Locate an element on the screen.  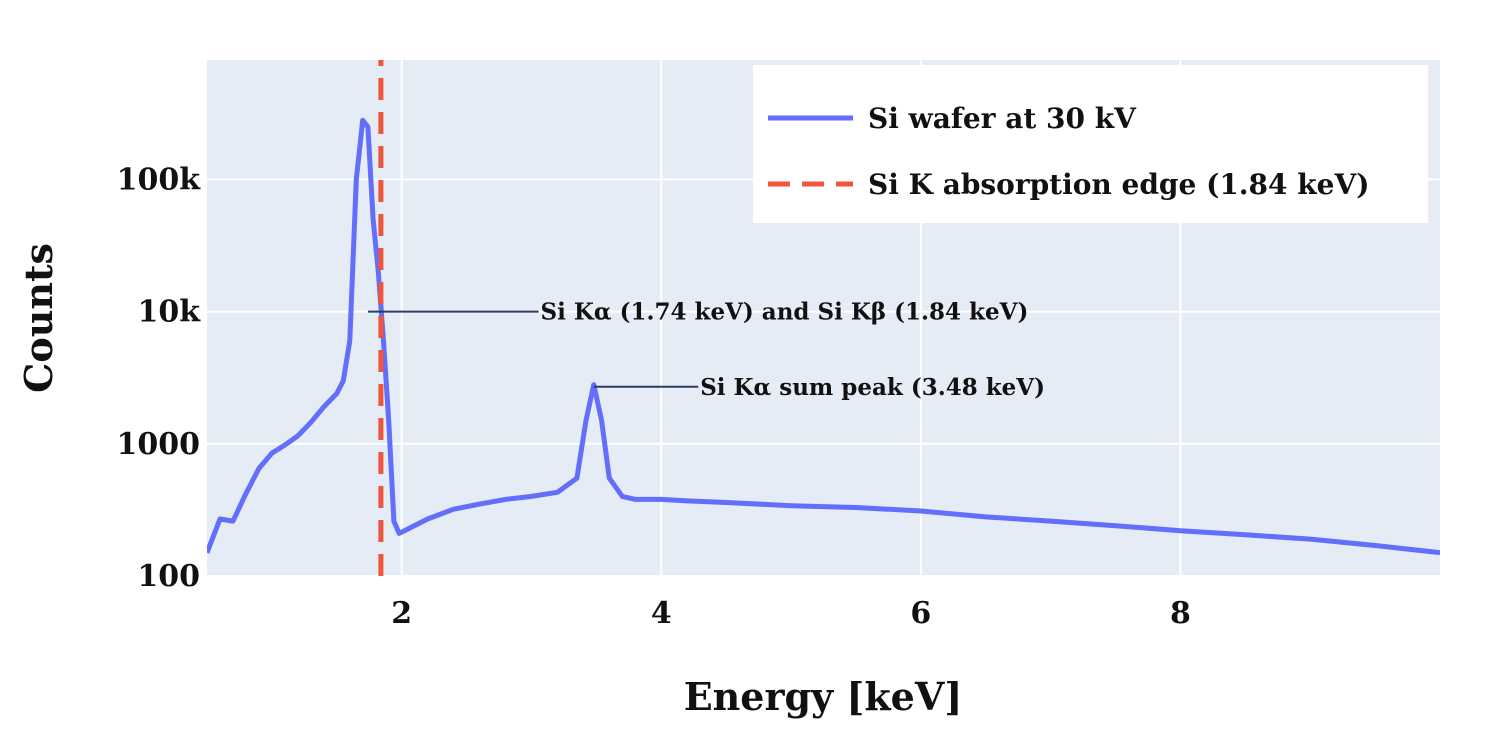
legend-label: Si K absorption edge (1.84 keV) is located at coordinates (1118, 184).